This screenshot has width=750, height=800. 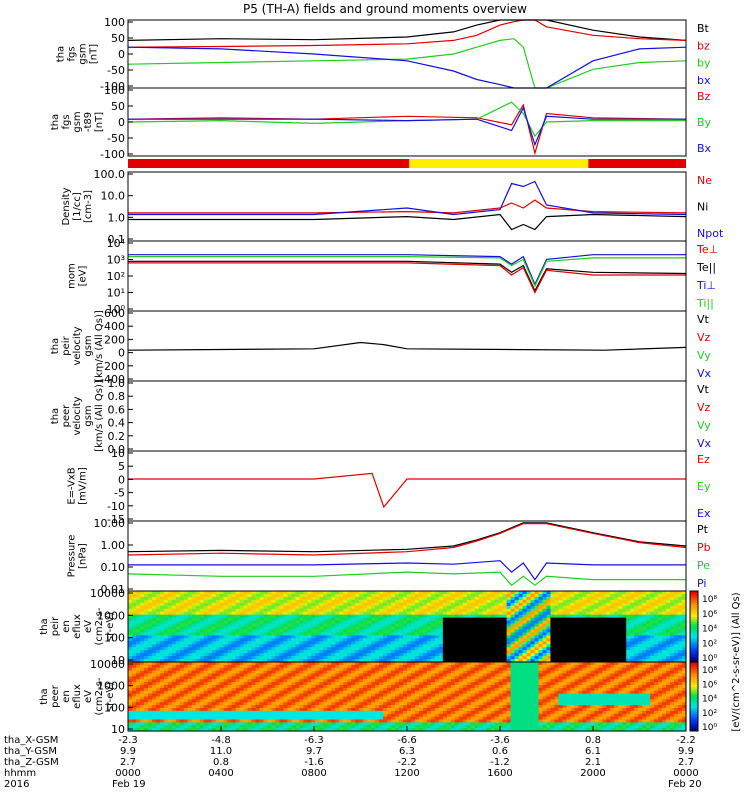 What do you see at coordinates (94, 54) in the screenshot?
I see `y-axis-label: [nT]` at bounding box center [94, 54].